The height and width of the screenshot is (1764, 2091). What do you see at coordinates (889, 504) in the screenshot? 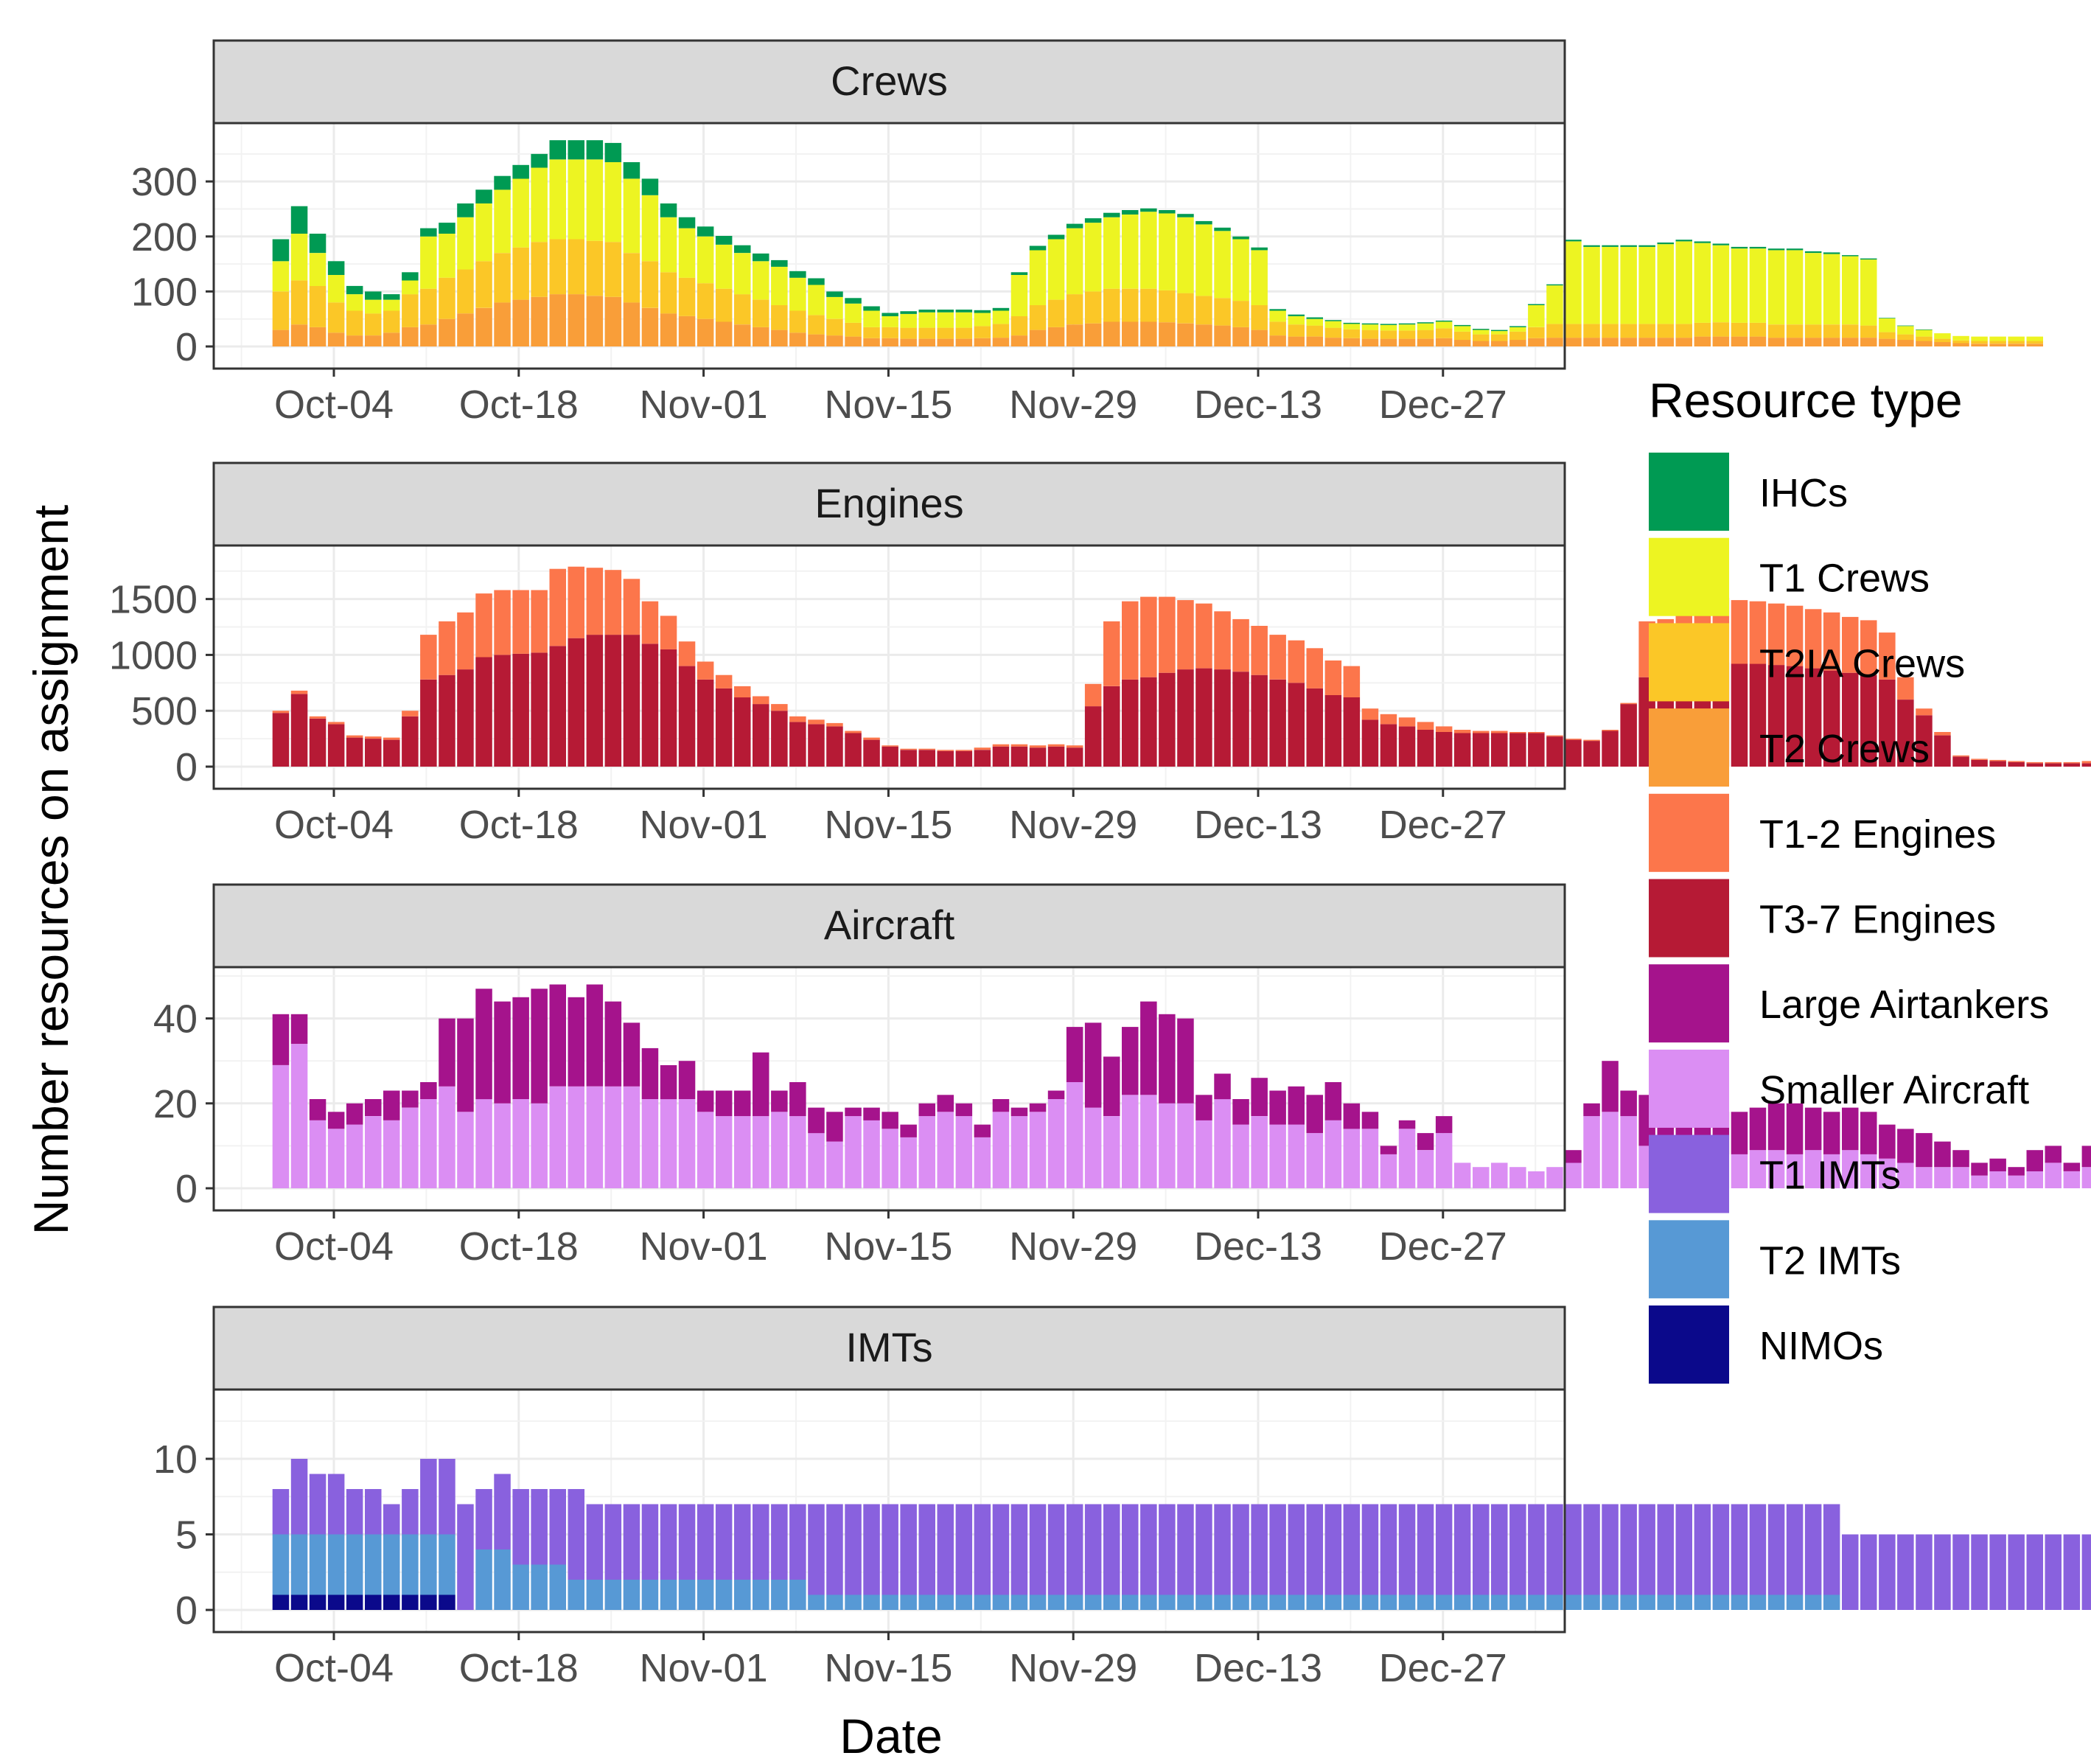
I see `panel-strip` at bounding box center [889, 504].